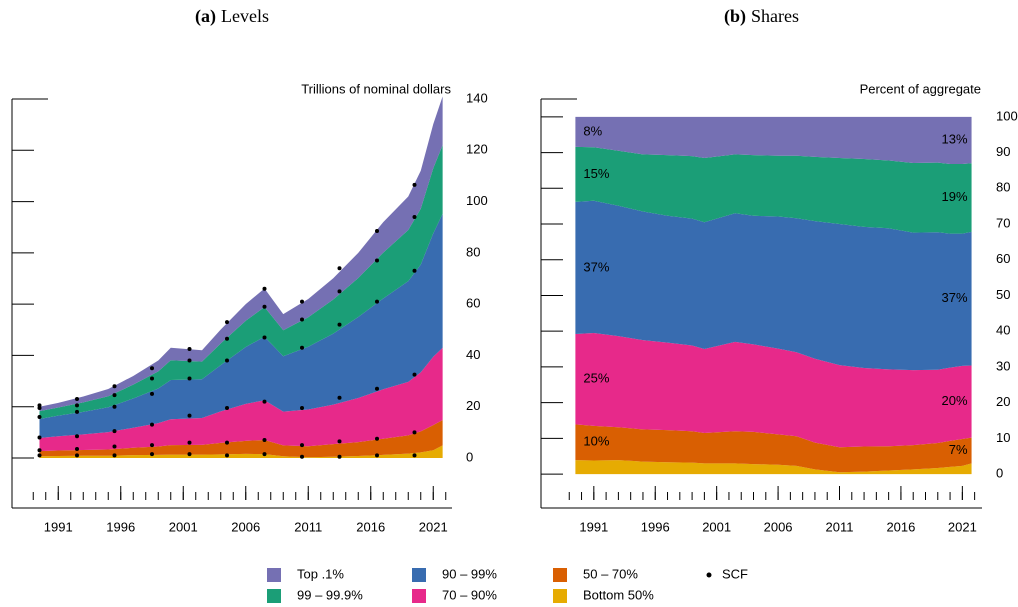 The image size is (1018, 607). I want to click on legend-label: 50 – 70%, so click(610, 573).